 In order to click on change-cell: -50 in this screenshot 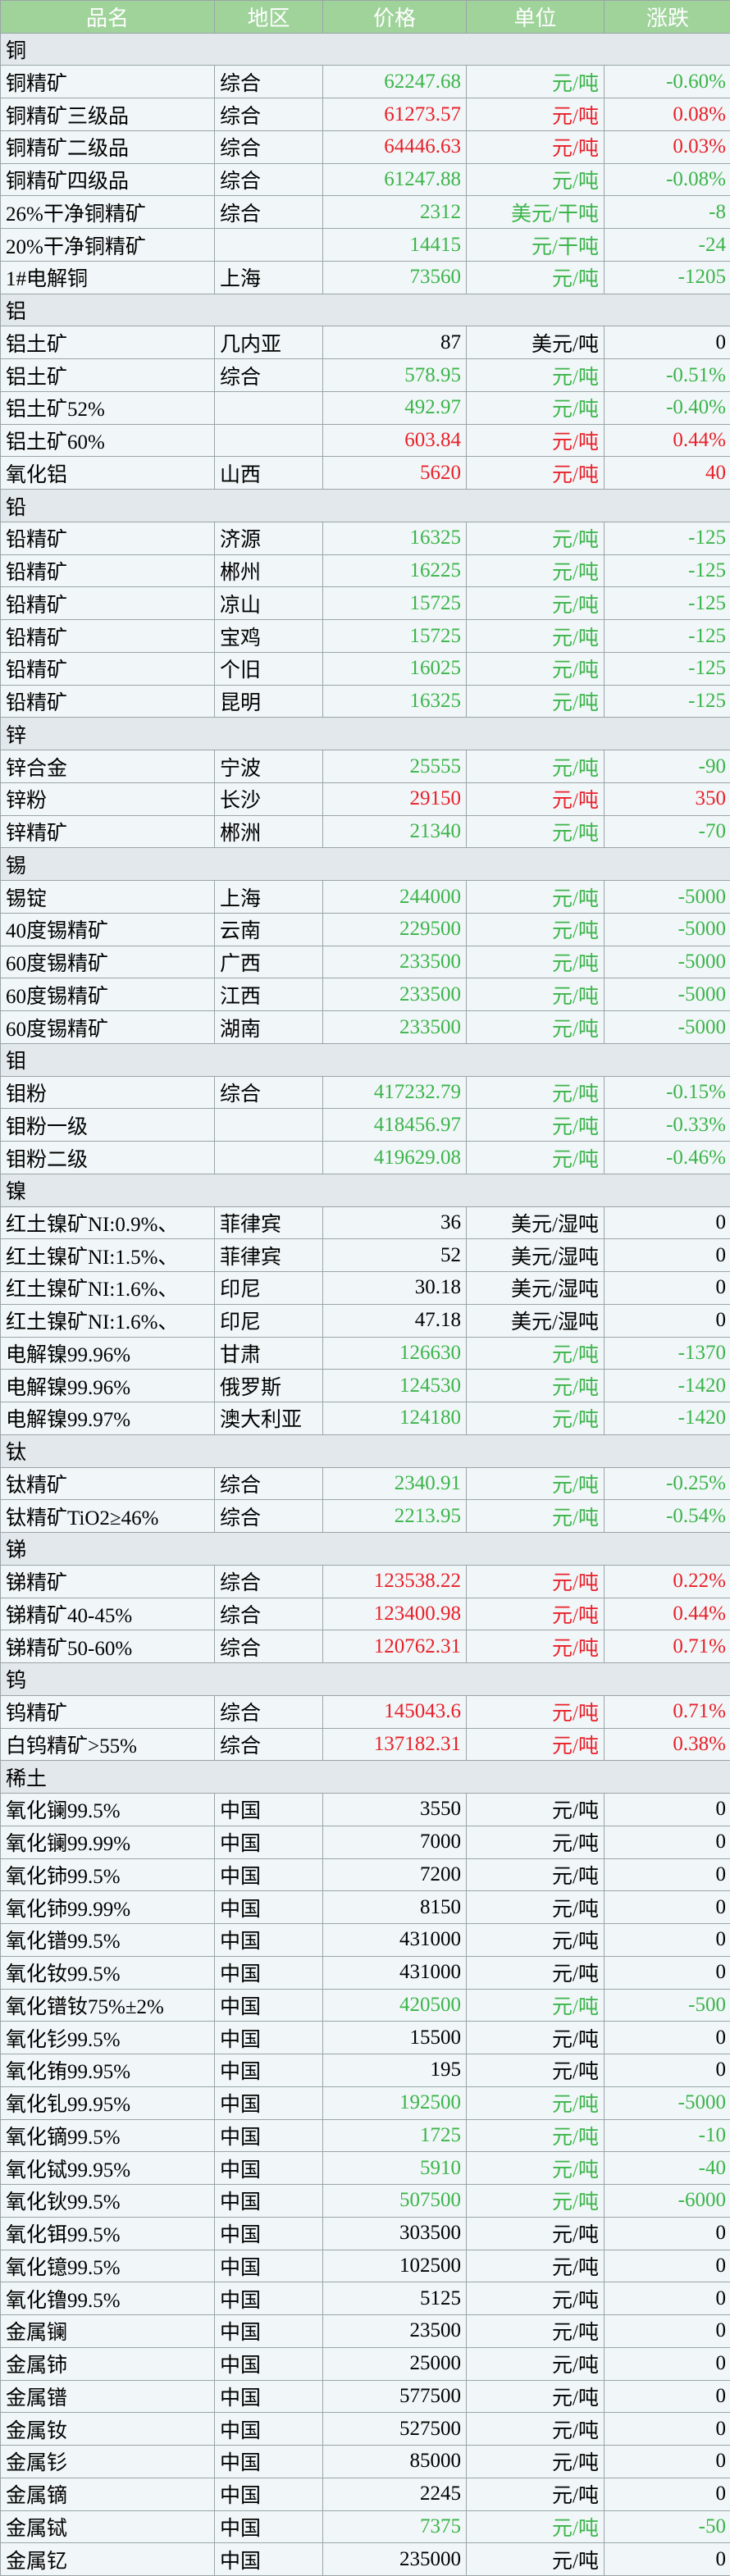, I will do `click(667, 2526)`.